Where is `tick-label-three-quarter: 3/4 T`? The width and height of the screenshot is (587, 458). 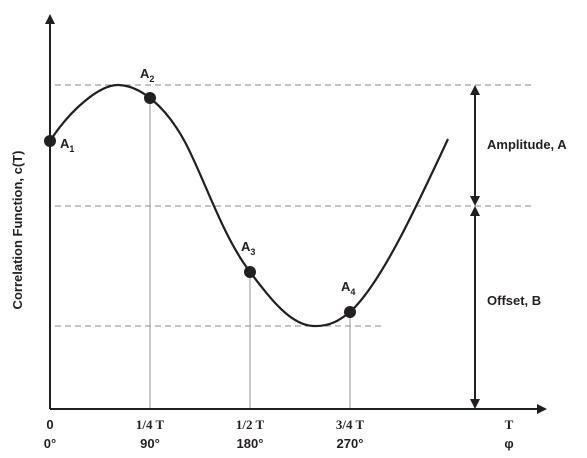 tick-label-three-quarter: 3/4 T is located at coordinates (350, 424).